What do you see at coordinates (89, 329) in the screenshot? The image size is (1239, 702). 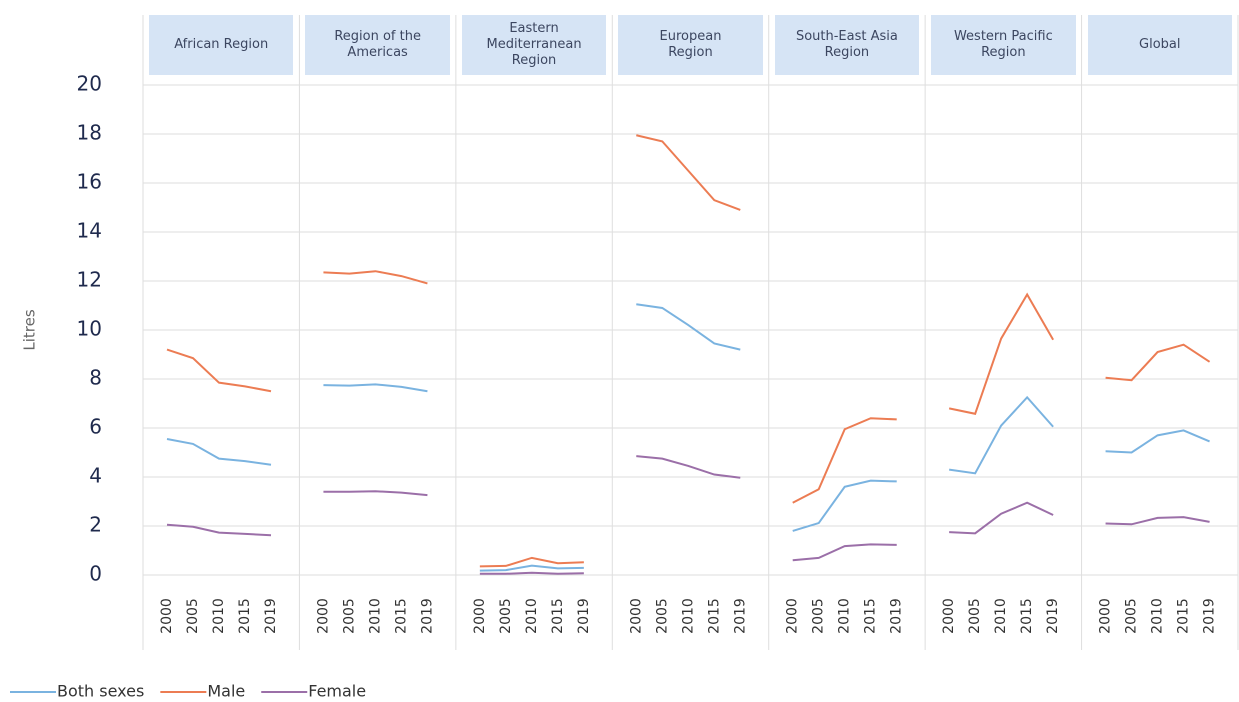 I see `y-tick-label: 10` at bounding box center [89, 329].